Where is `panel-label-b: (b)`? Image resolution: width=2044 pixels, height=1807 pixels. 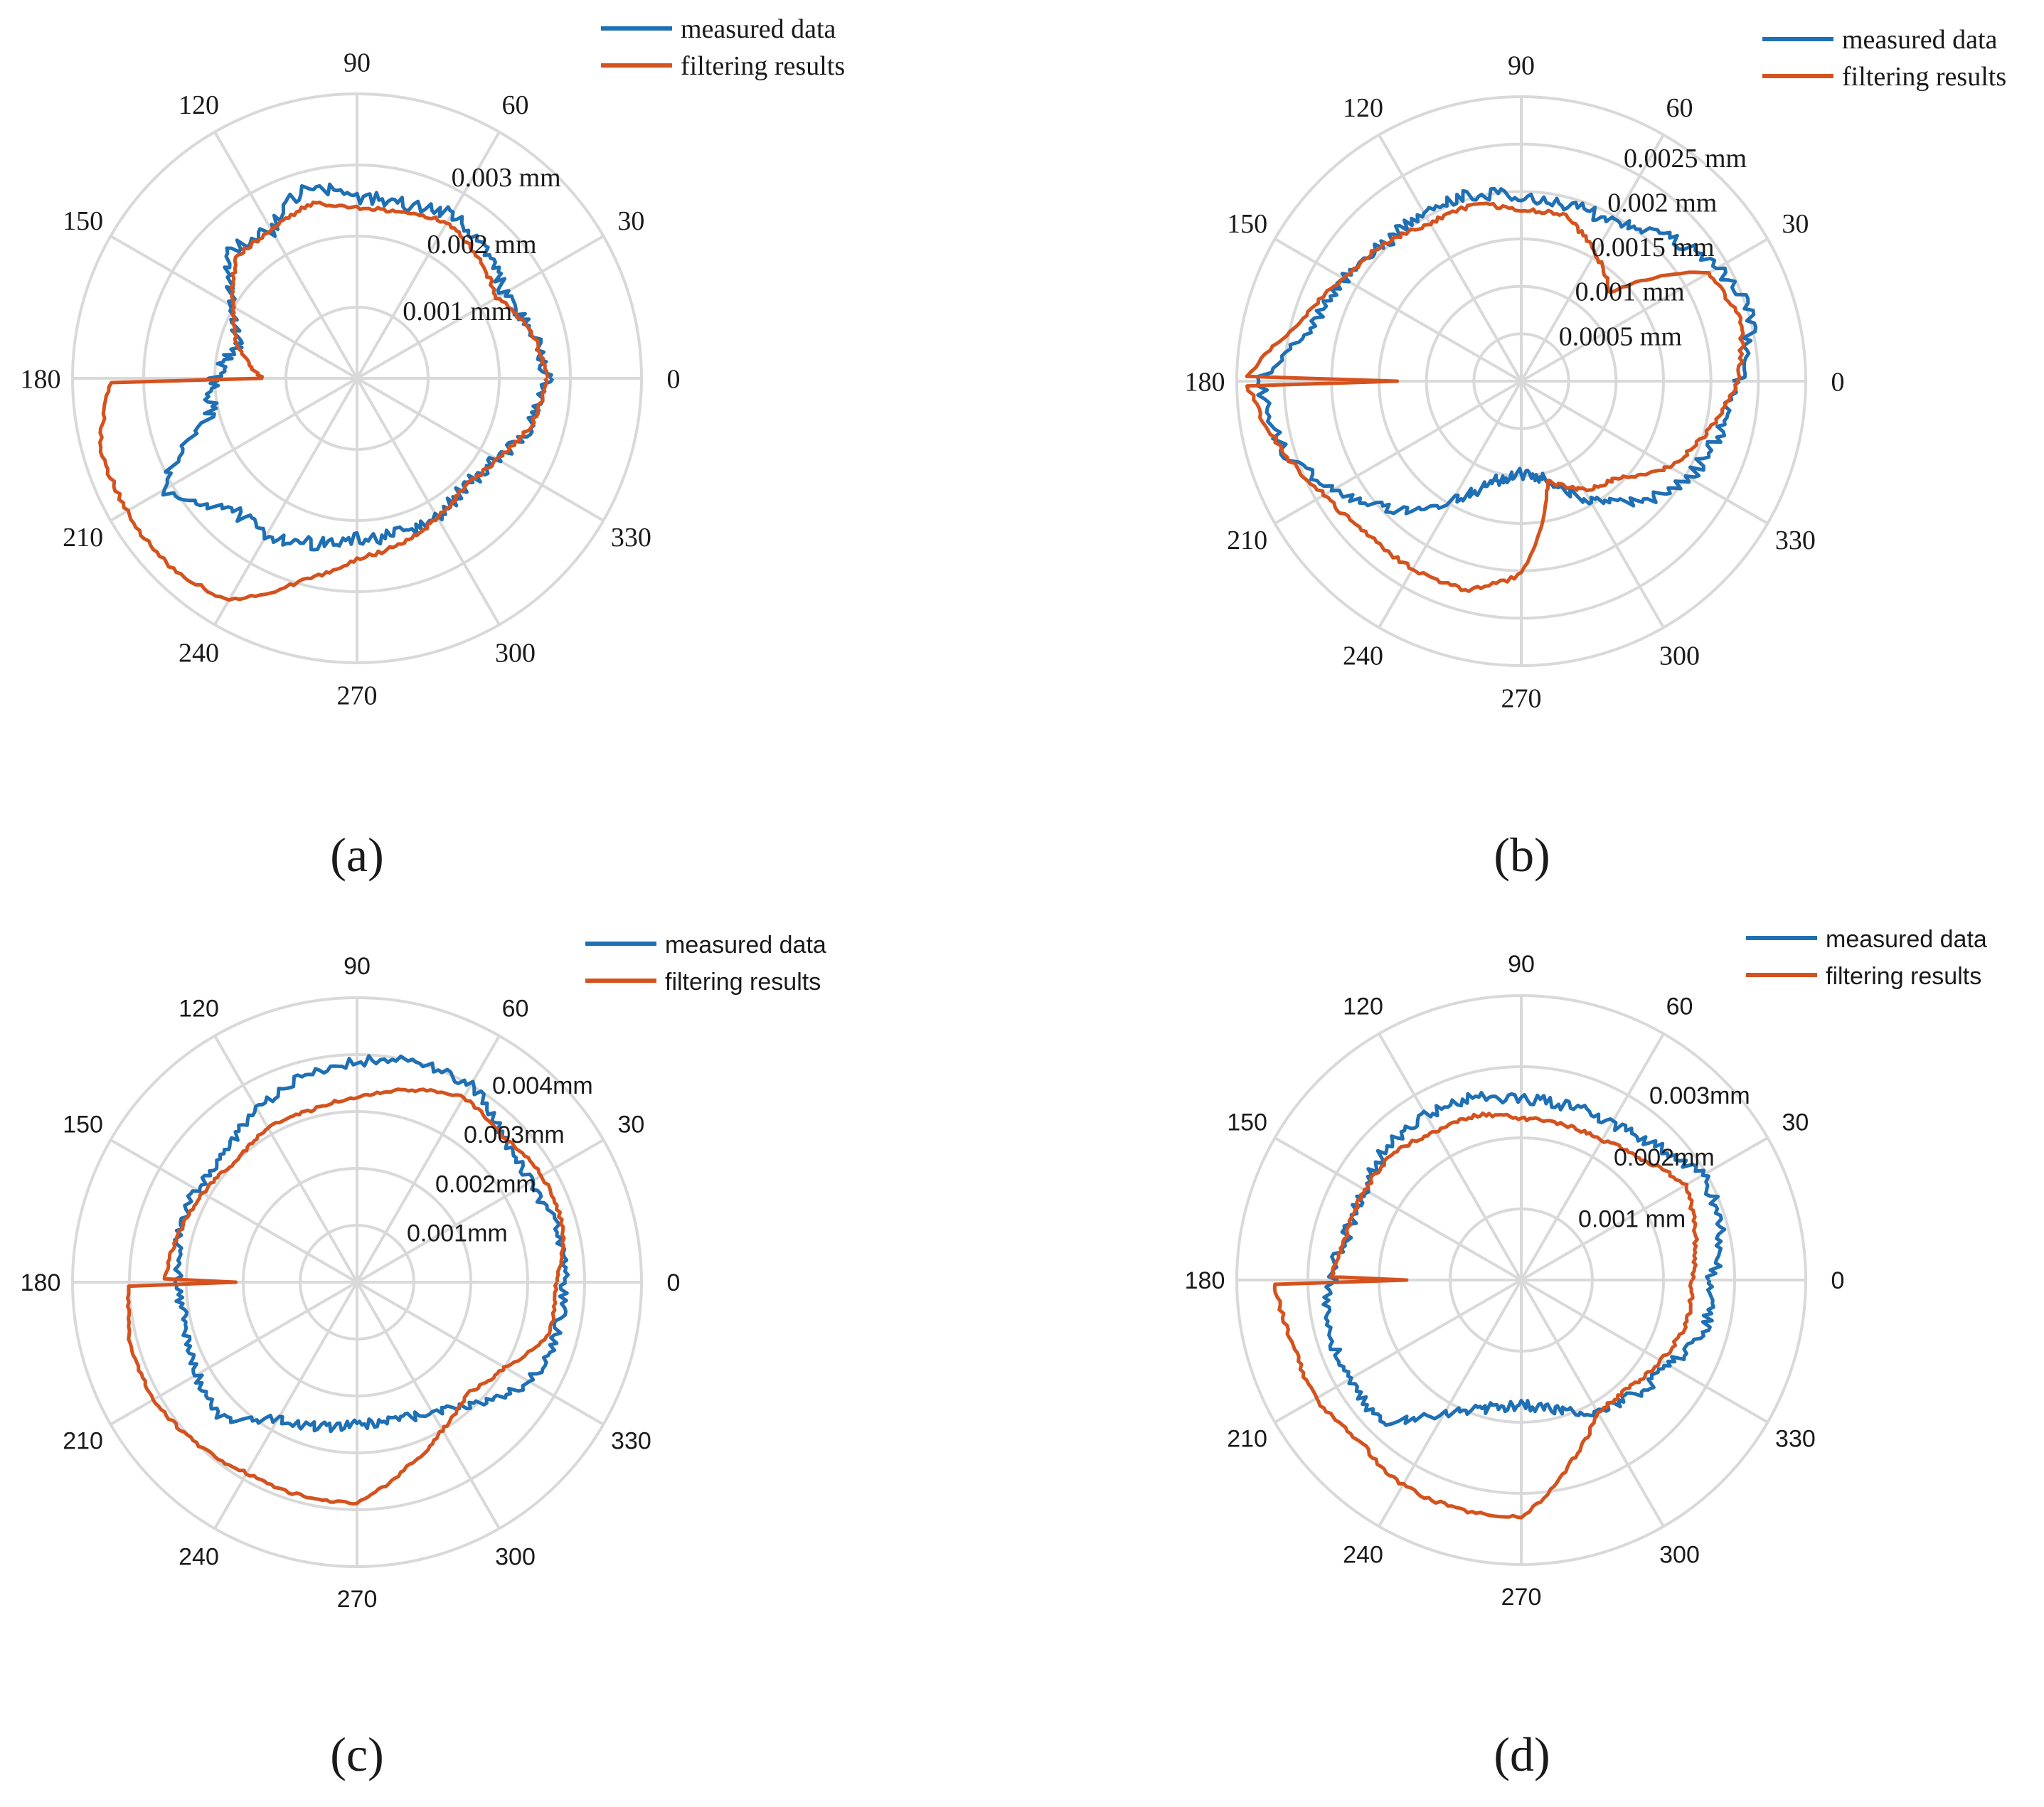
panel-label-b: (b) is located at coordinates (1522, 855).